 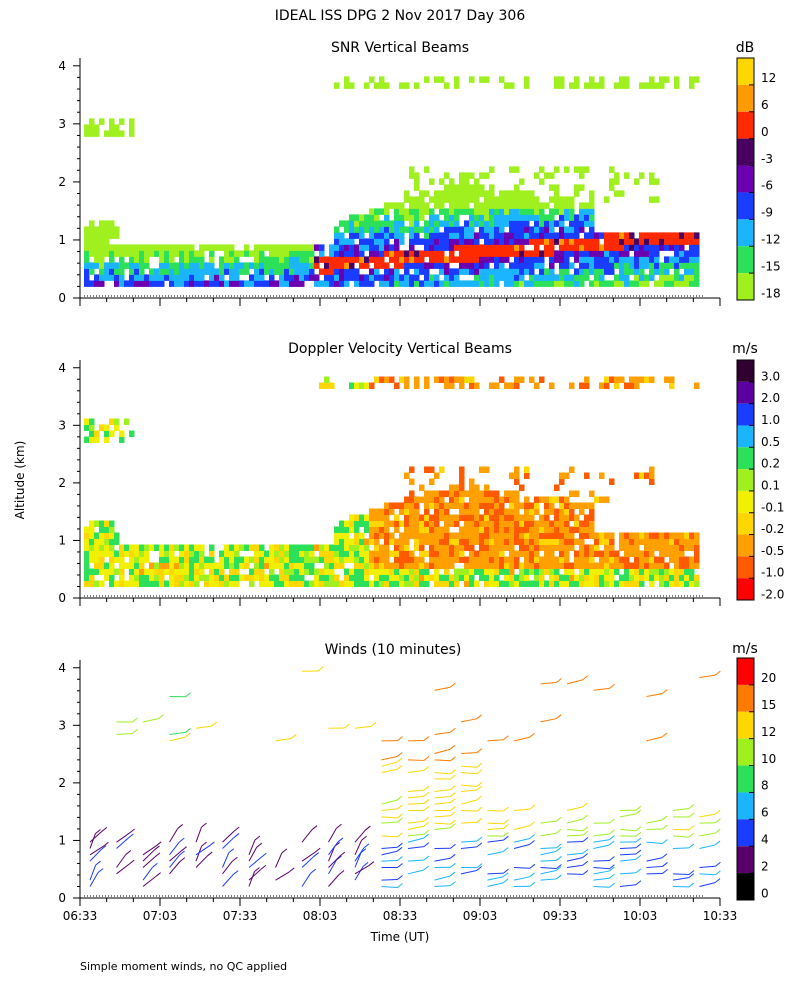 What do you see at coordinates (320, 916) in the screenshot?
I see `x-tick-label: 08:03` at bounding box center [320, 916].